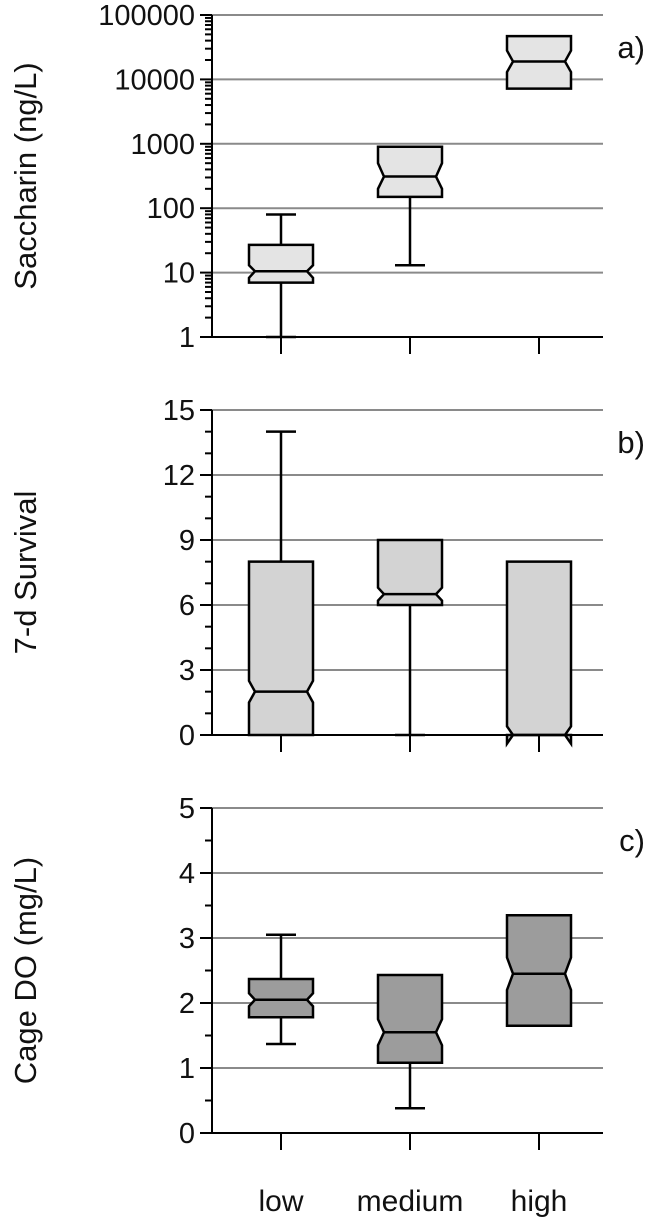  I want to click on y-axis-label: Cage DO (mg/L), so click(25, 970).